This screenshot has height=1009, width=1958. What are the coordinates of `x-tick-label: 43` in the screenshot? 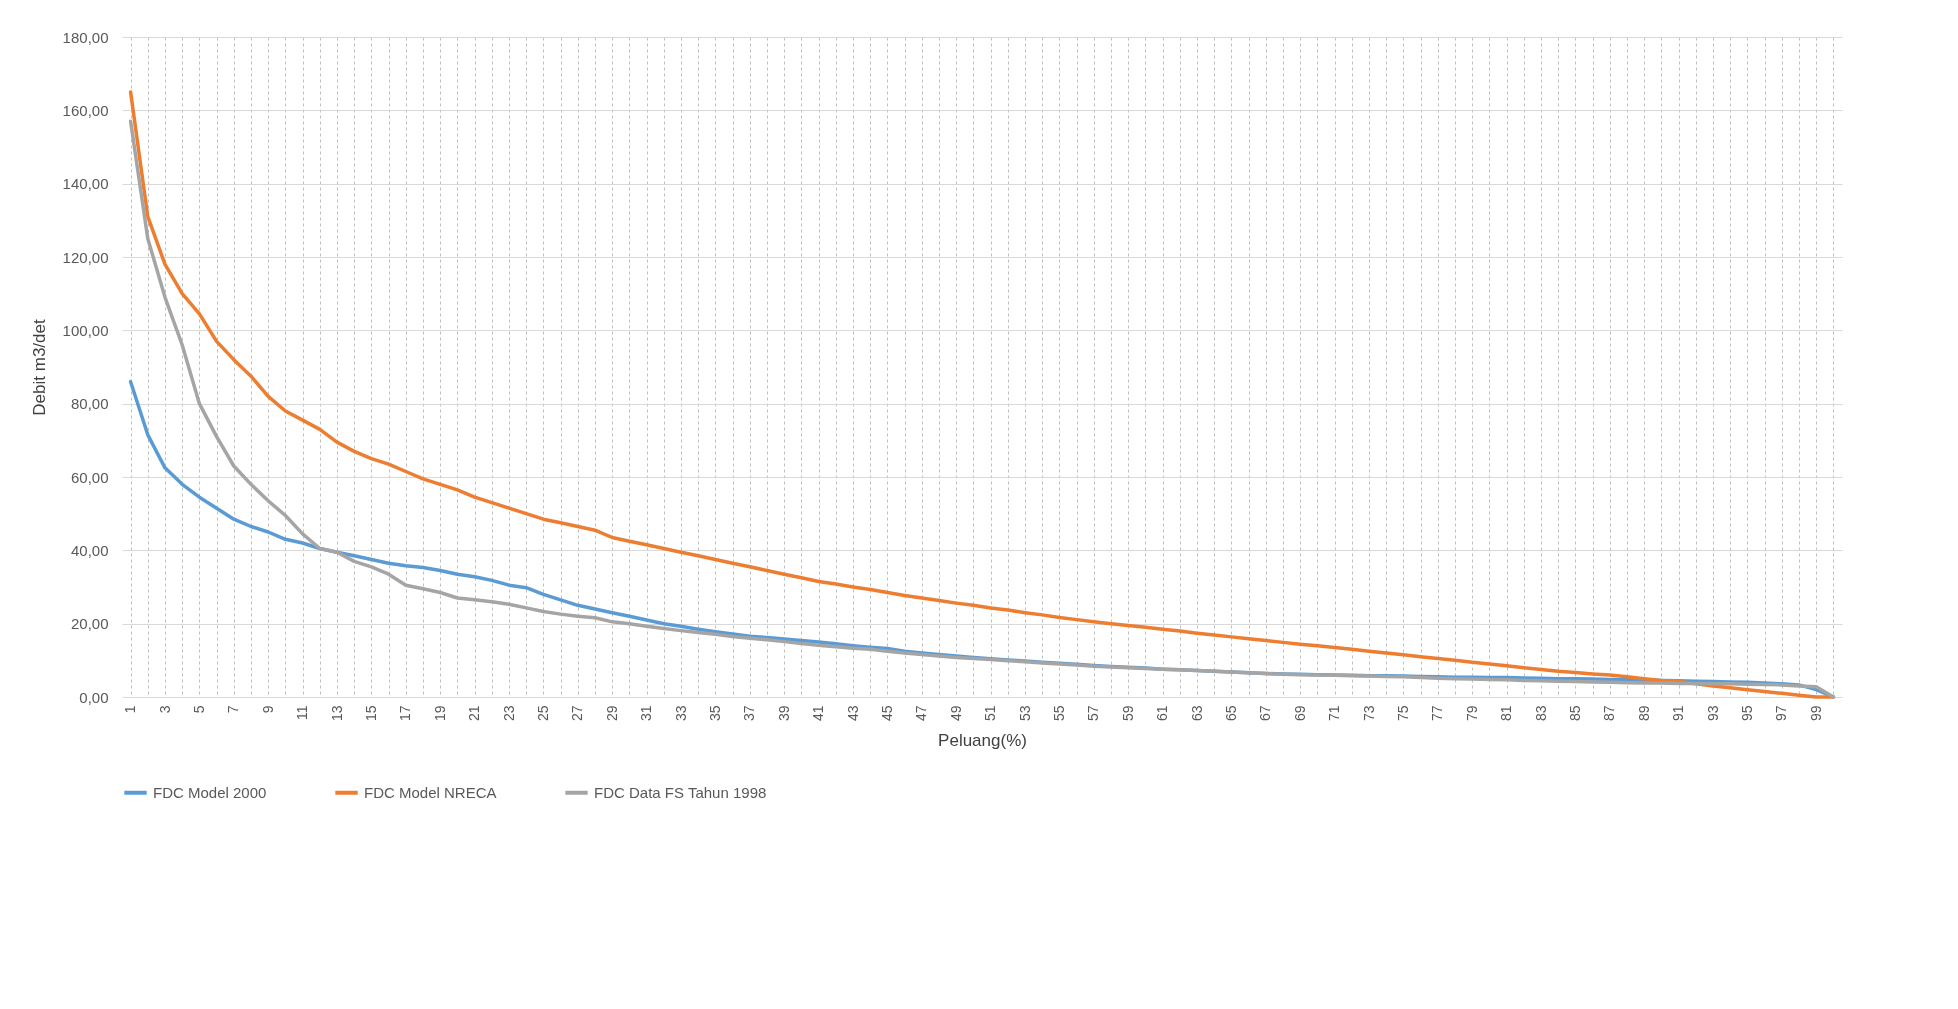 It's located at (852, 713).